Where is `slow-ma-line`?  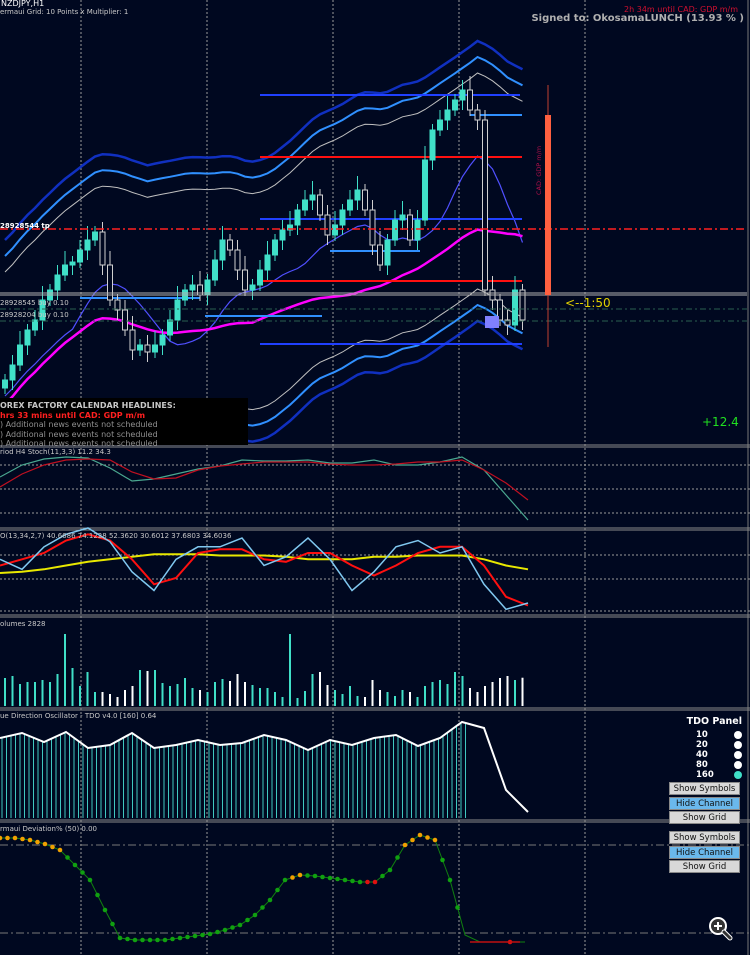 slow-ma-line is located at coordinates (263, 316).